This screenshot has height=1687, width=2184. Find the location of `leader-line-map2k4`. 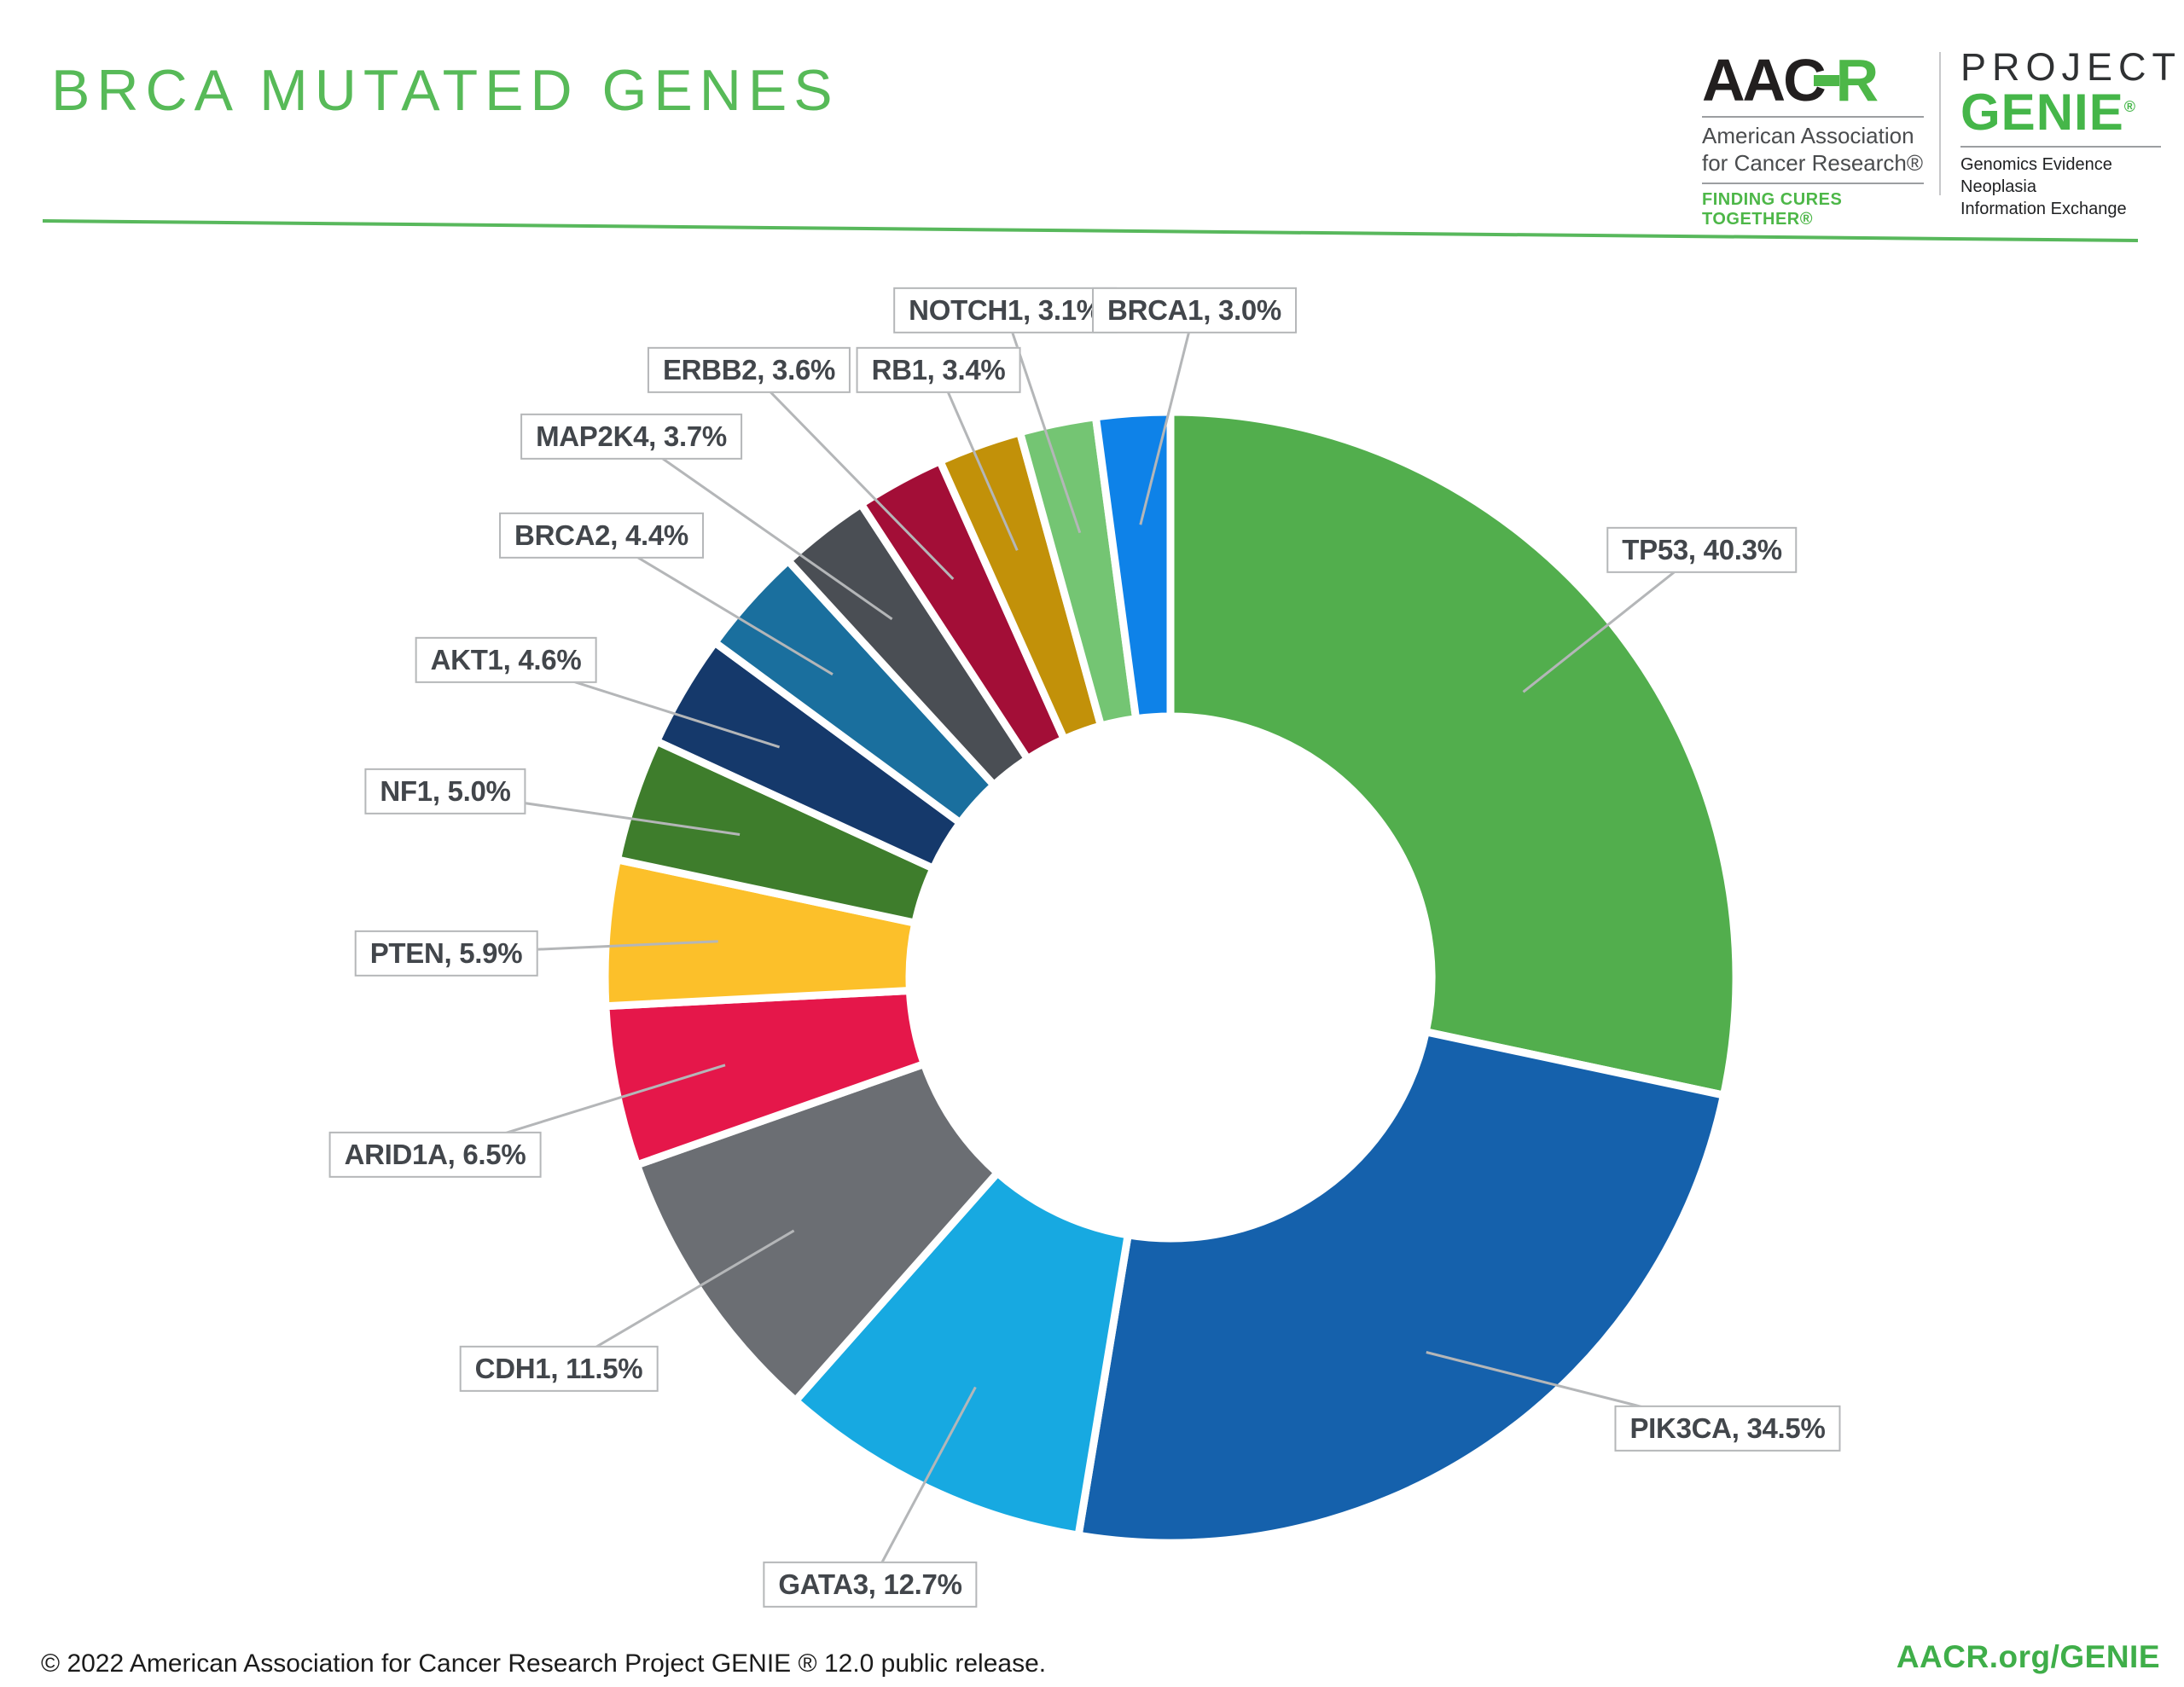

leader-line-map2k4 is located at coordinates (761, 528).